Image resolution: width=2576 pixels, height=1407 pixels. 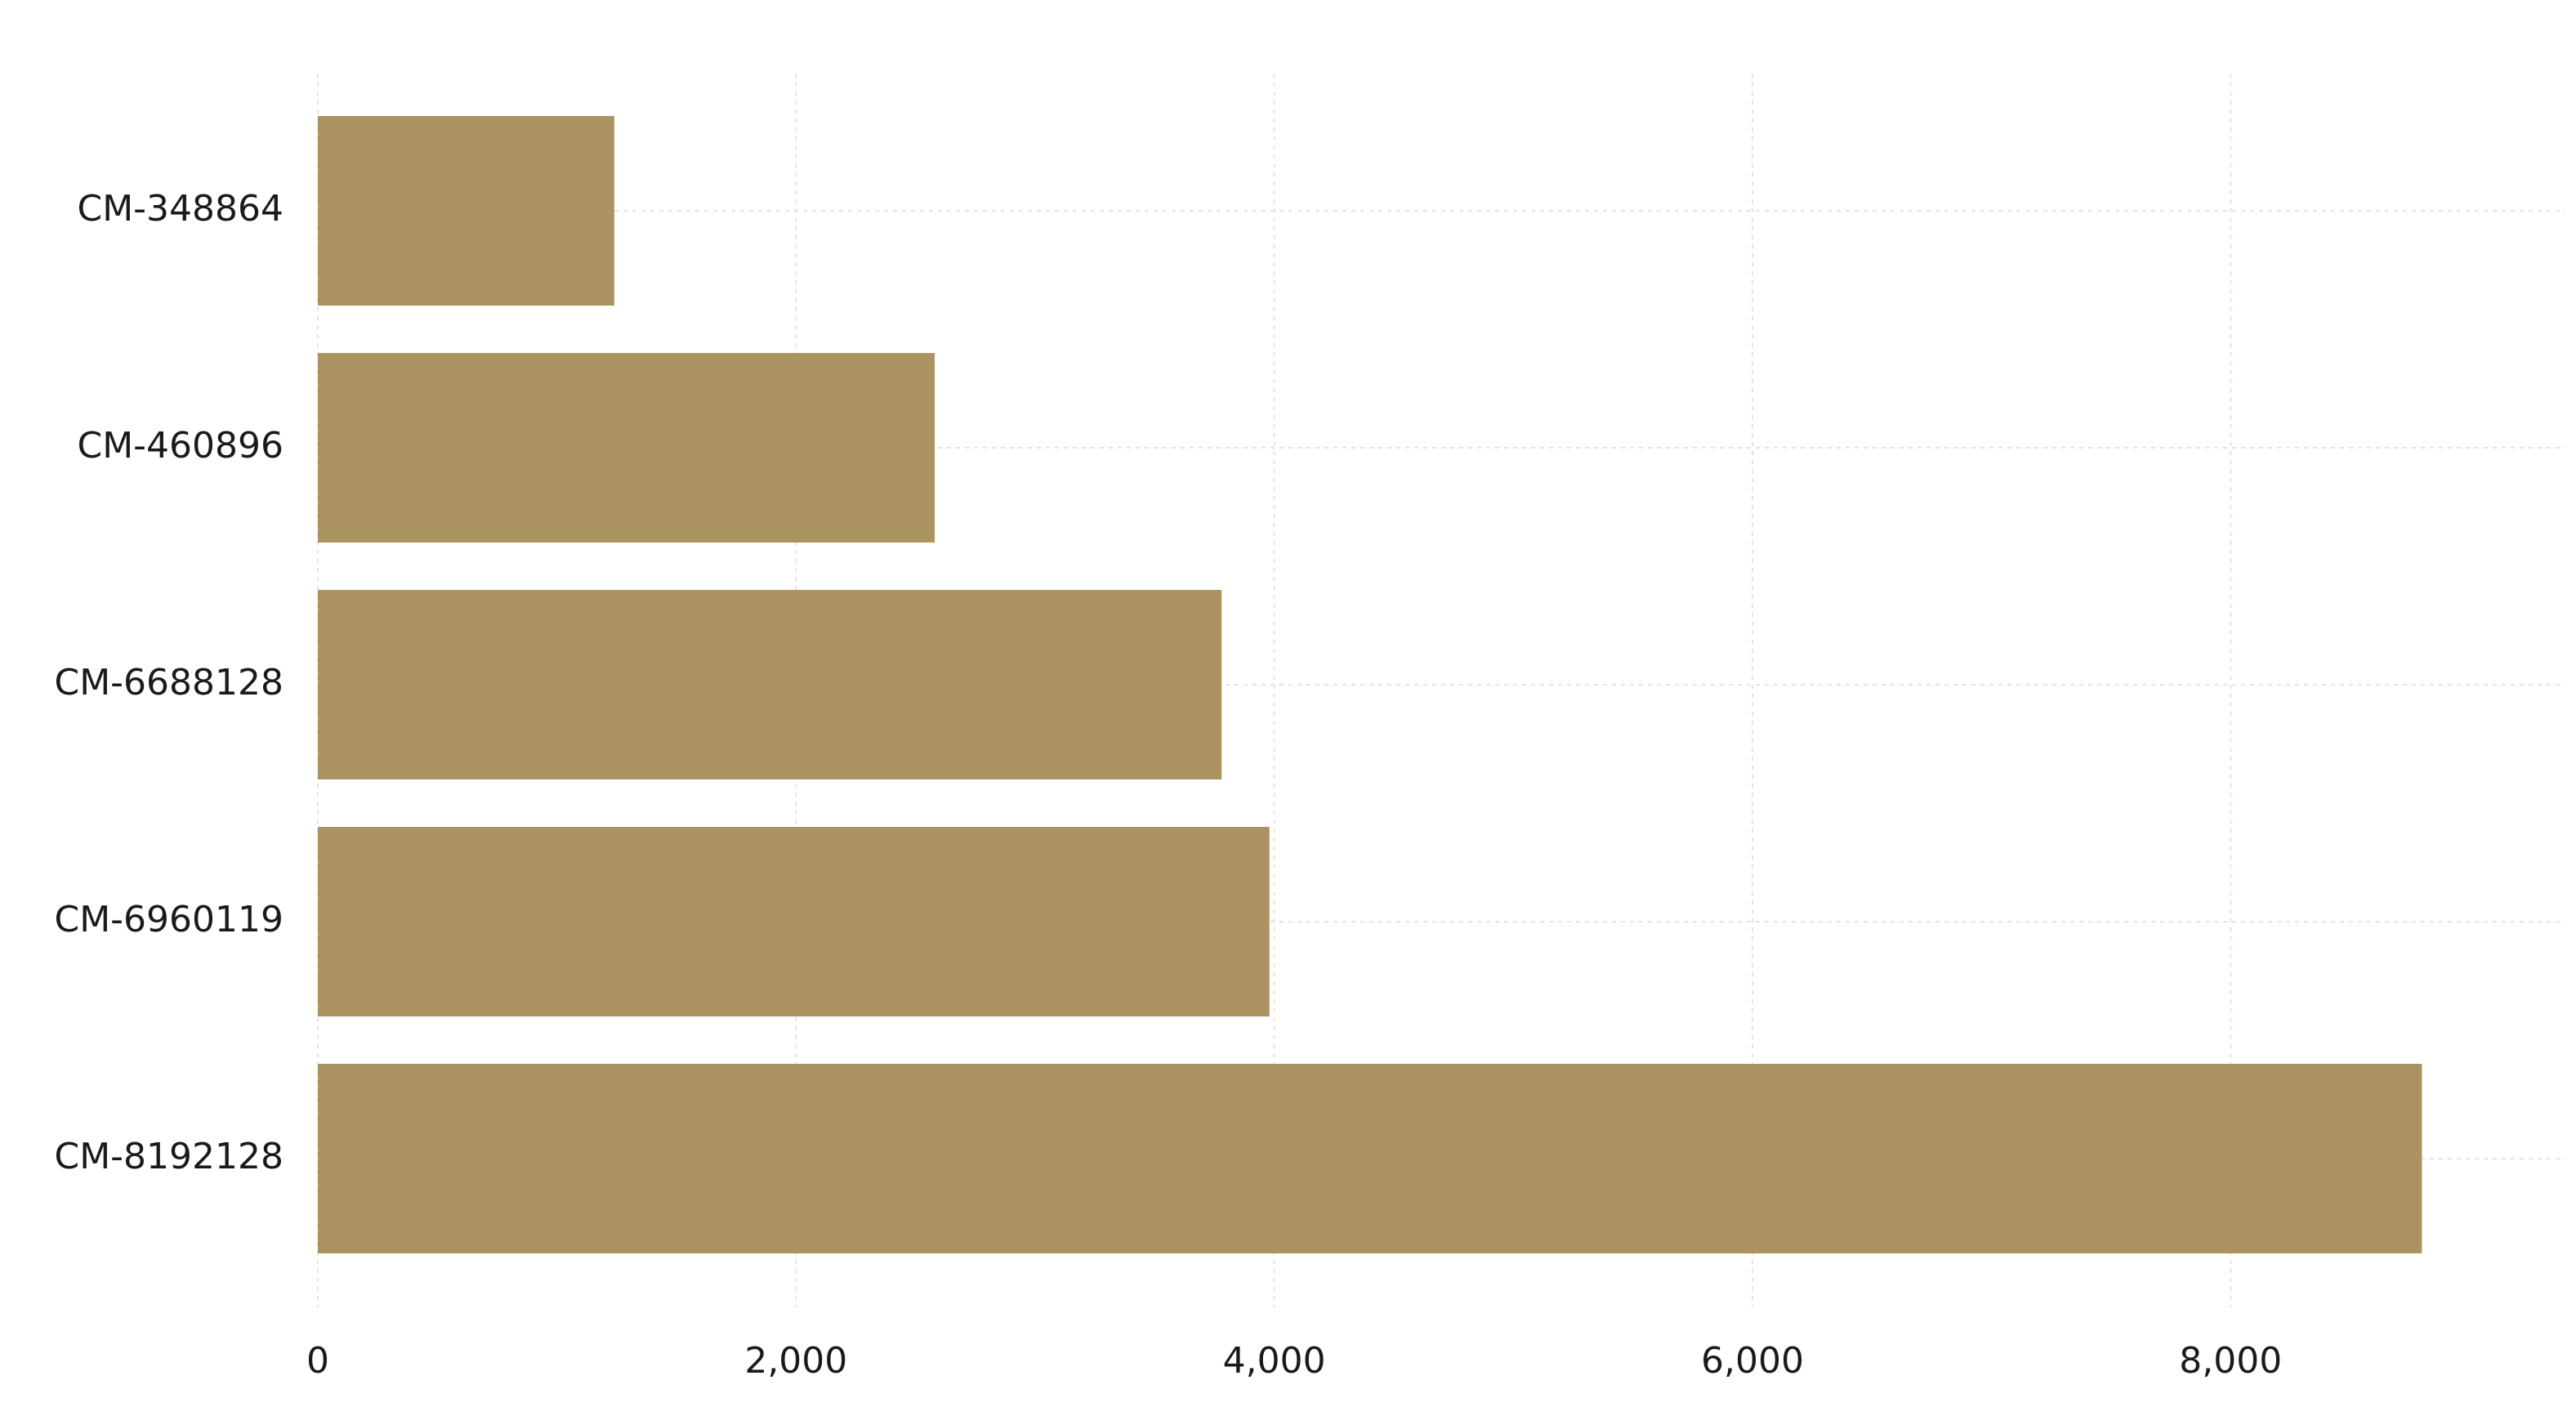 What do you see at coordinates (1274, 1361) in the screenshot?
I see `x-tick-label: 4,000` at bounding box center [1274, 1361].